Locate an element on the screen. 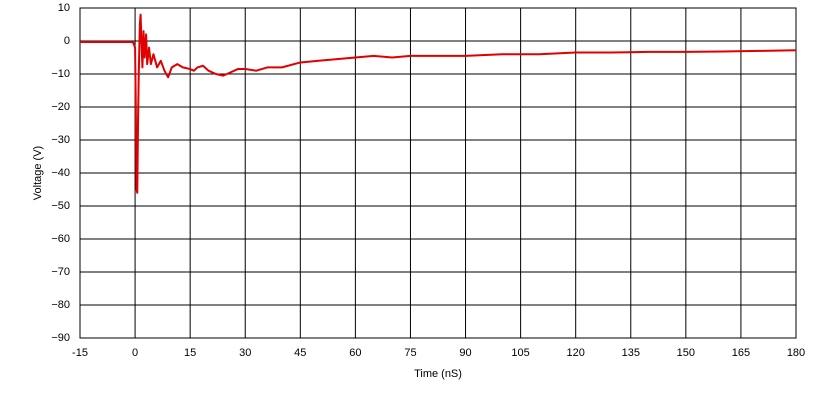  y-tick-label: −30 is located at coordinates (60, 140).